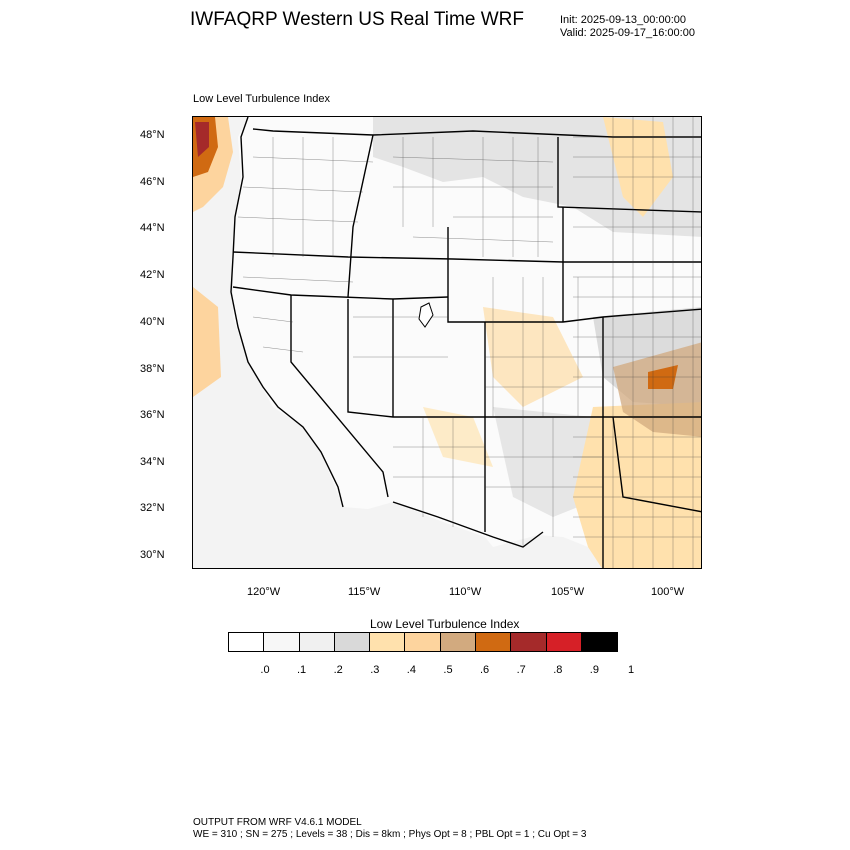 The width and height of the screenshot is (850, 850). Describe the element at coordinates (627, 33) in the screenshot. I see `valid-time: Valid: 2025-09-17_16:00:00` at that location.